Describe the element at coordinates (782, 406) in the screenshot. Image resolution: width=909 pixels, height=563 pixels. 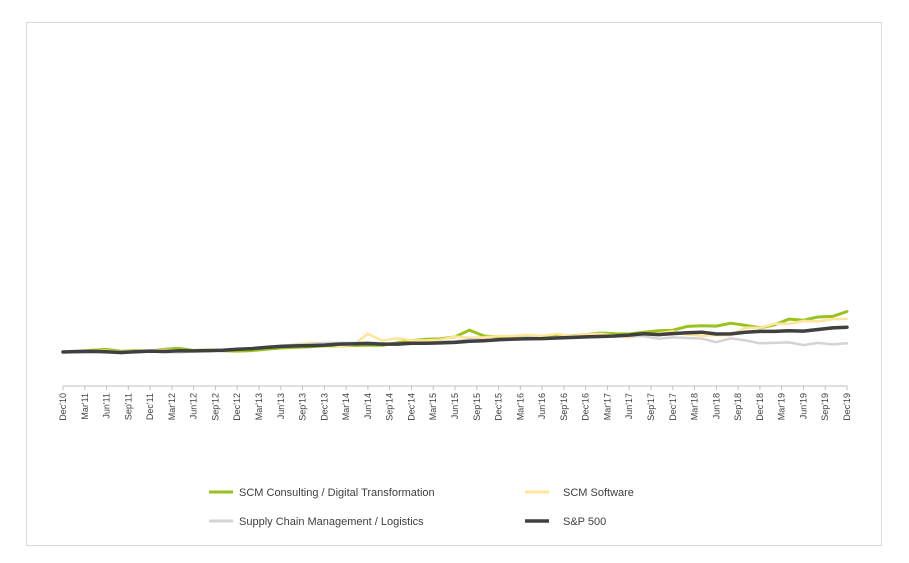
I see `x-tick-label: Mar'19` at that location.